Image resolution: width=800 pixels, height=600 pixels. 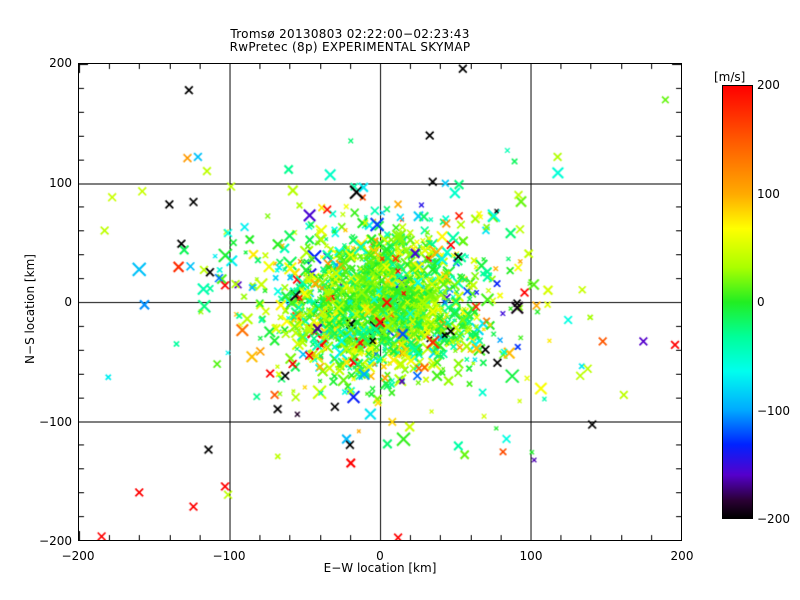 What do you see at coordinates (229, 556) in the screenshot?
I see `x-tick-label: −100` at bounding box center [229, 556].